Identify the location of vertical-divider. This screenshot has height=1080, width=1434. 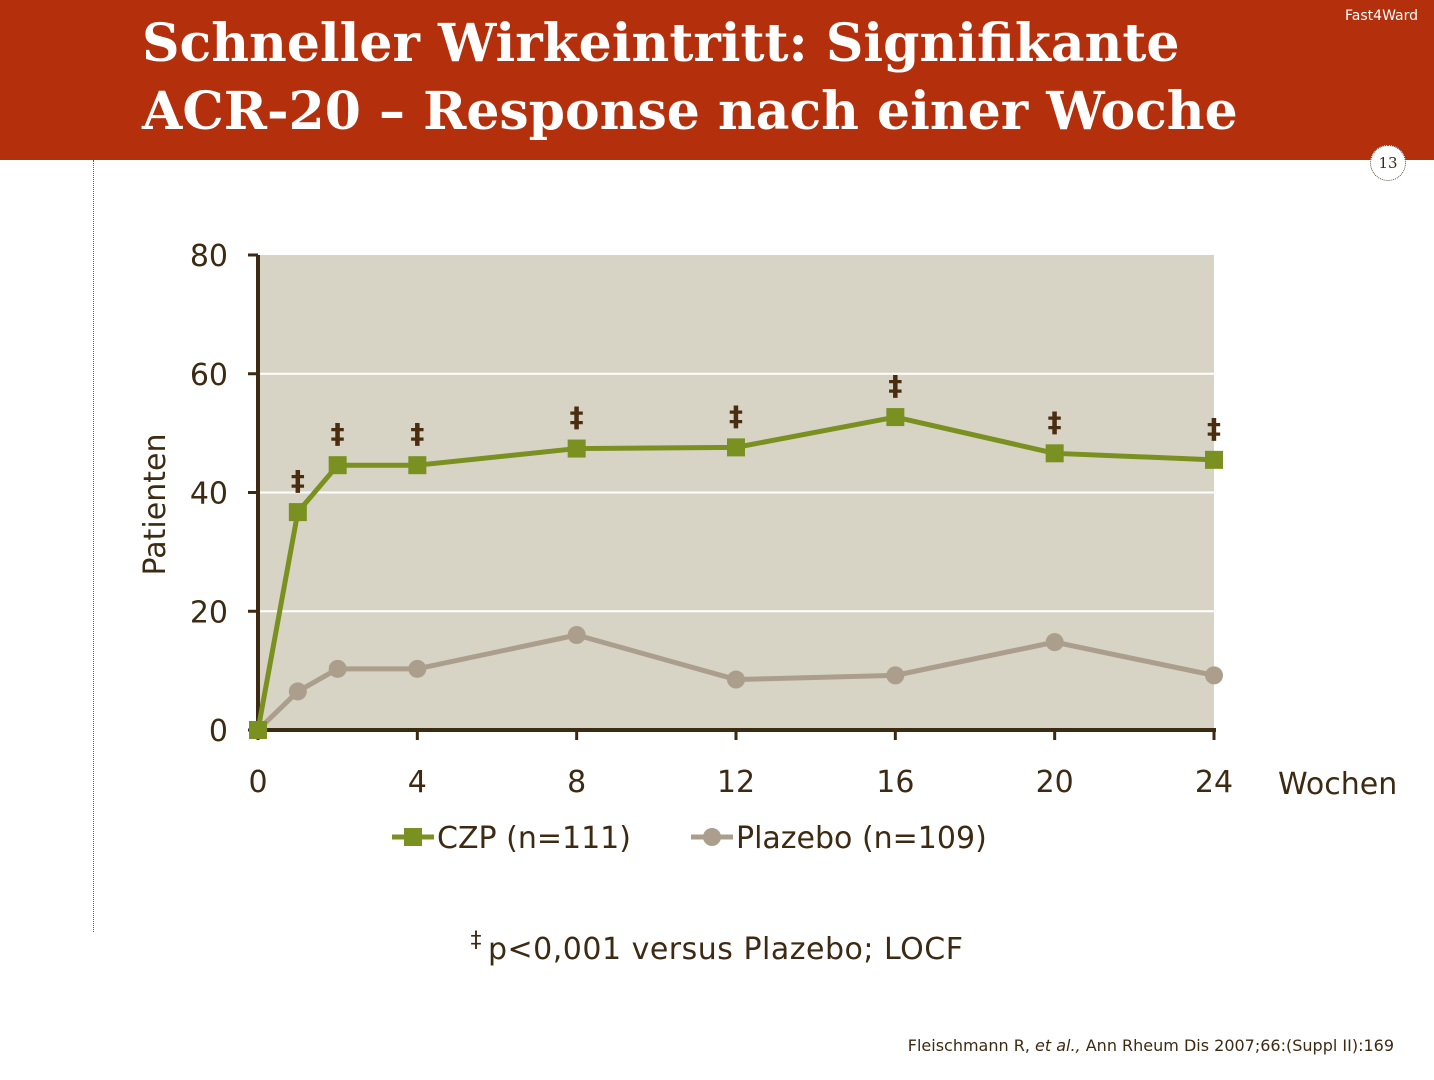
(93, 546).